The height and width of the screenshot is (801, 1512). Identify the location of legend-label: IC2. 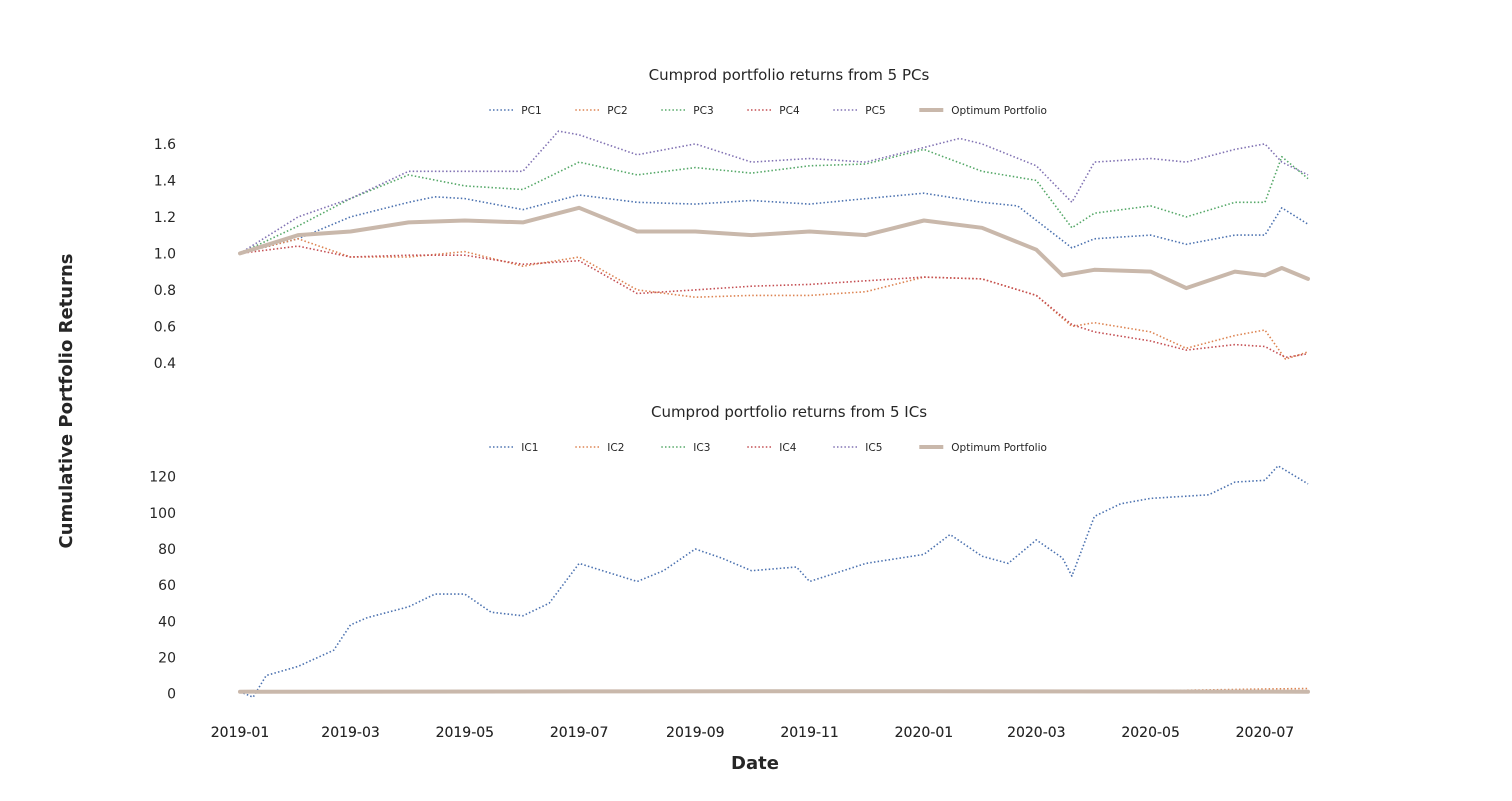
(615, 448).